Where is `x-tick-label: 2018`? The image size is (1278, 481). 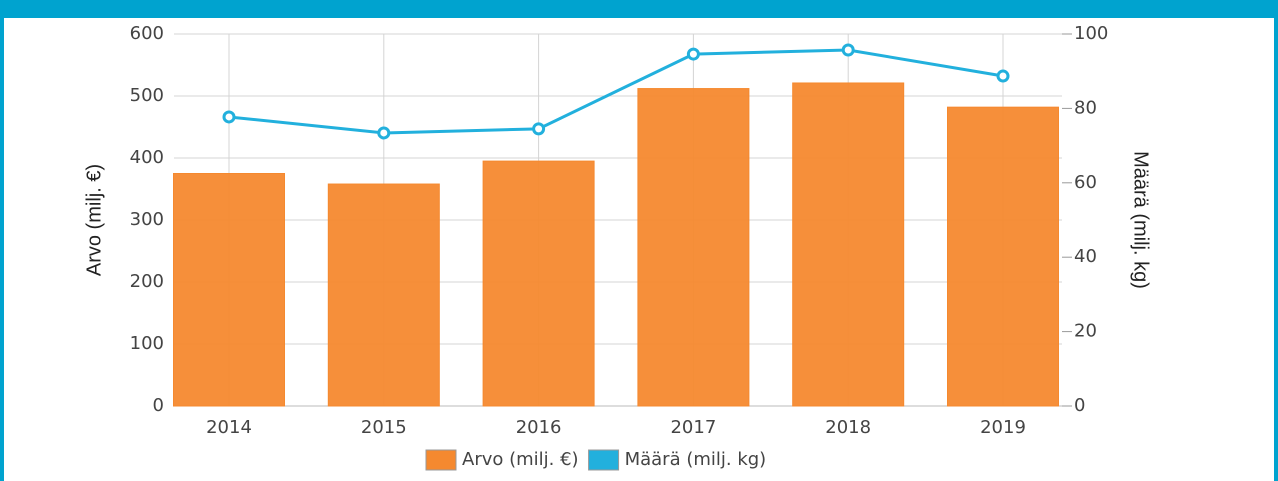
x-tick-label: 2018 is located at coordinates (848, 427).